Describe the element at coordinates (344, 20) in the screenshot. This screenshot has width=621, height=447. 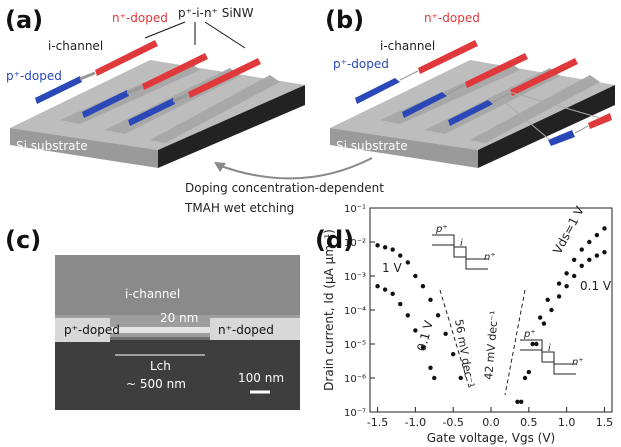
I see `panel-label: (b)` at that location.